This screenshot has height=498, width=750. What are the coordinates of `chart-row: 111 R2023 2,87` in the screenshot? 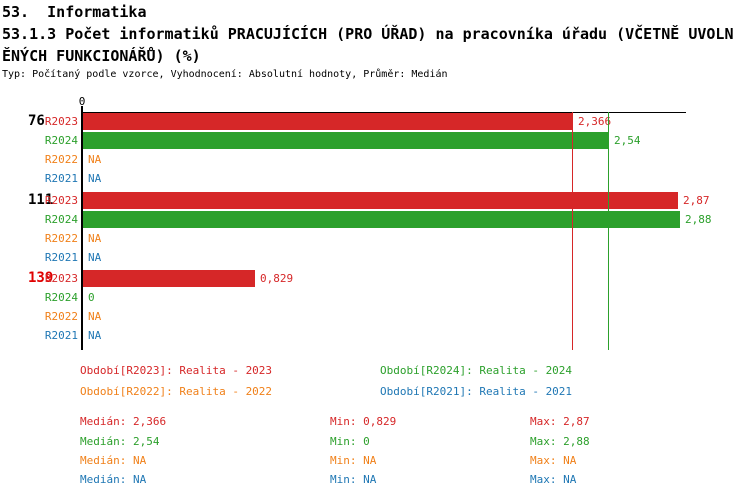 It's located at (375, 200).